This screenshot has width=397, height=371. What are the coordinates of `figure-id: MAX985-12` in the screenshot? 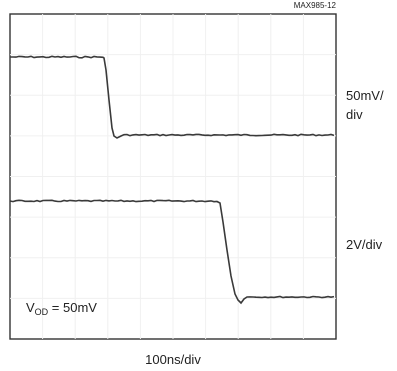 It's located at (315, 5).